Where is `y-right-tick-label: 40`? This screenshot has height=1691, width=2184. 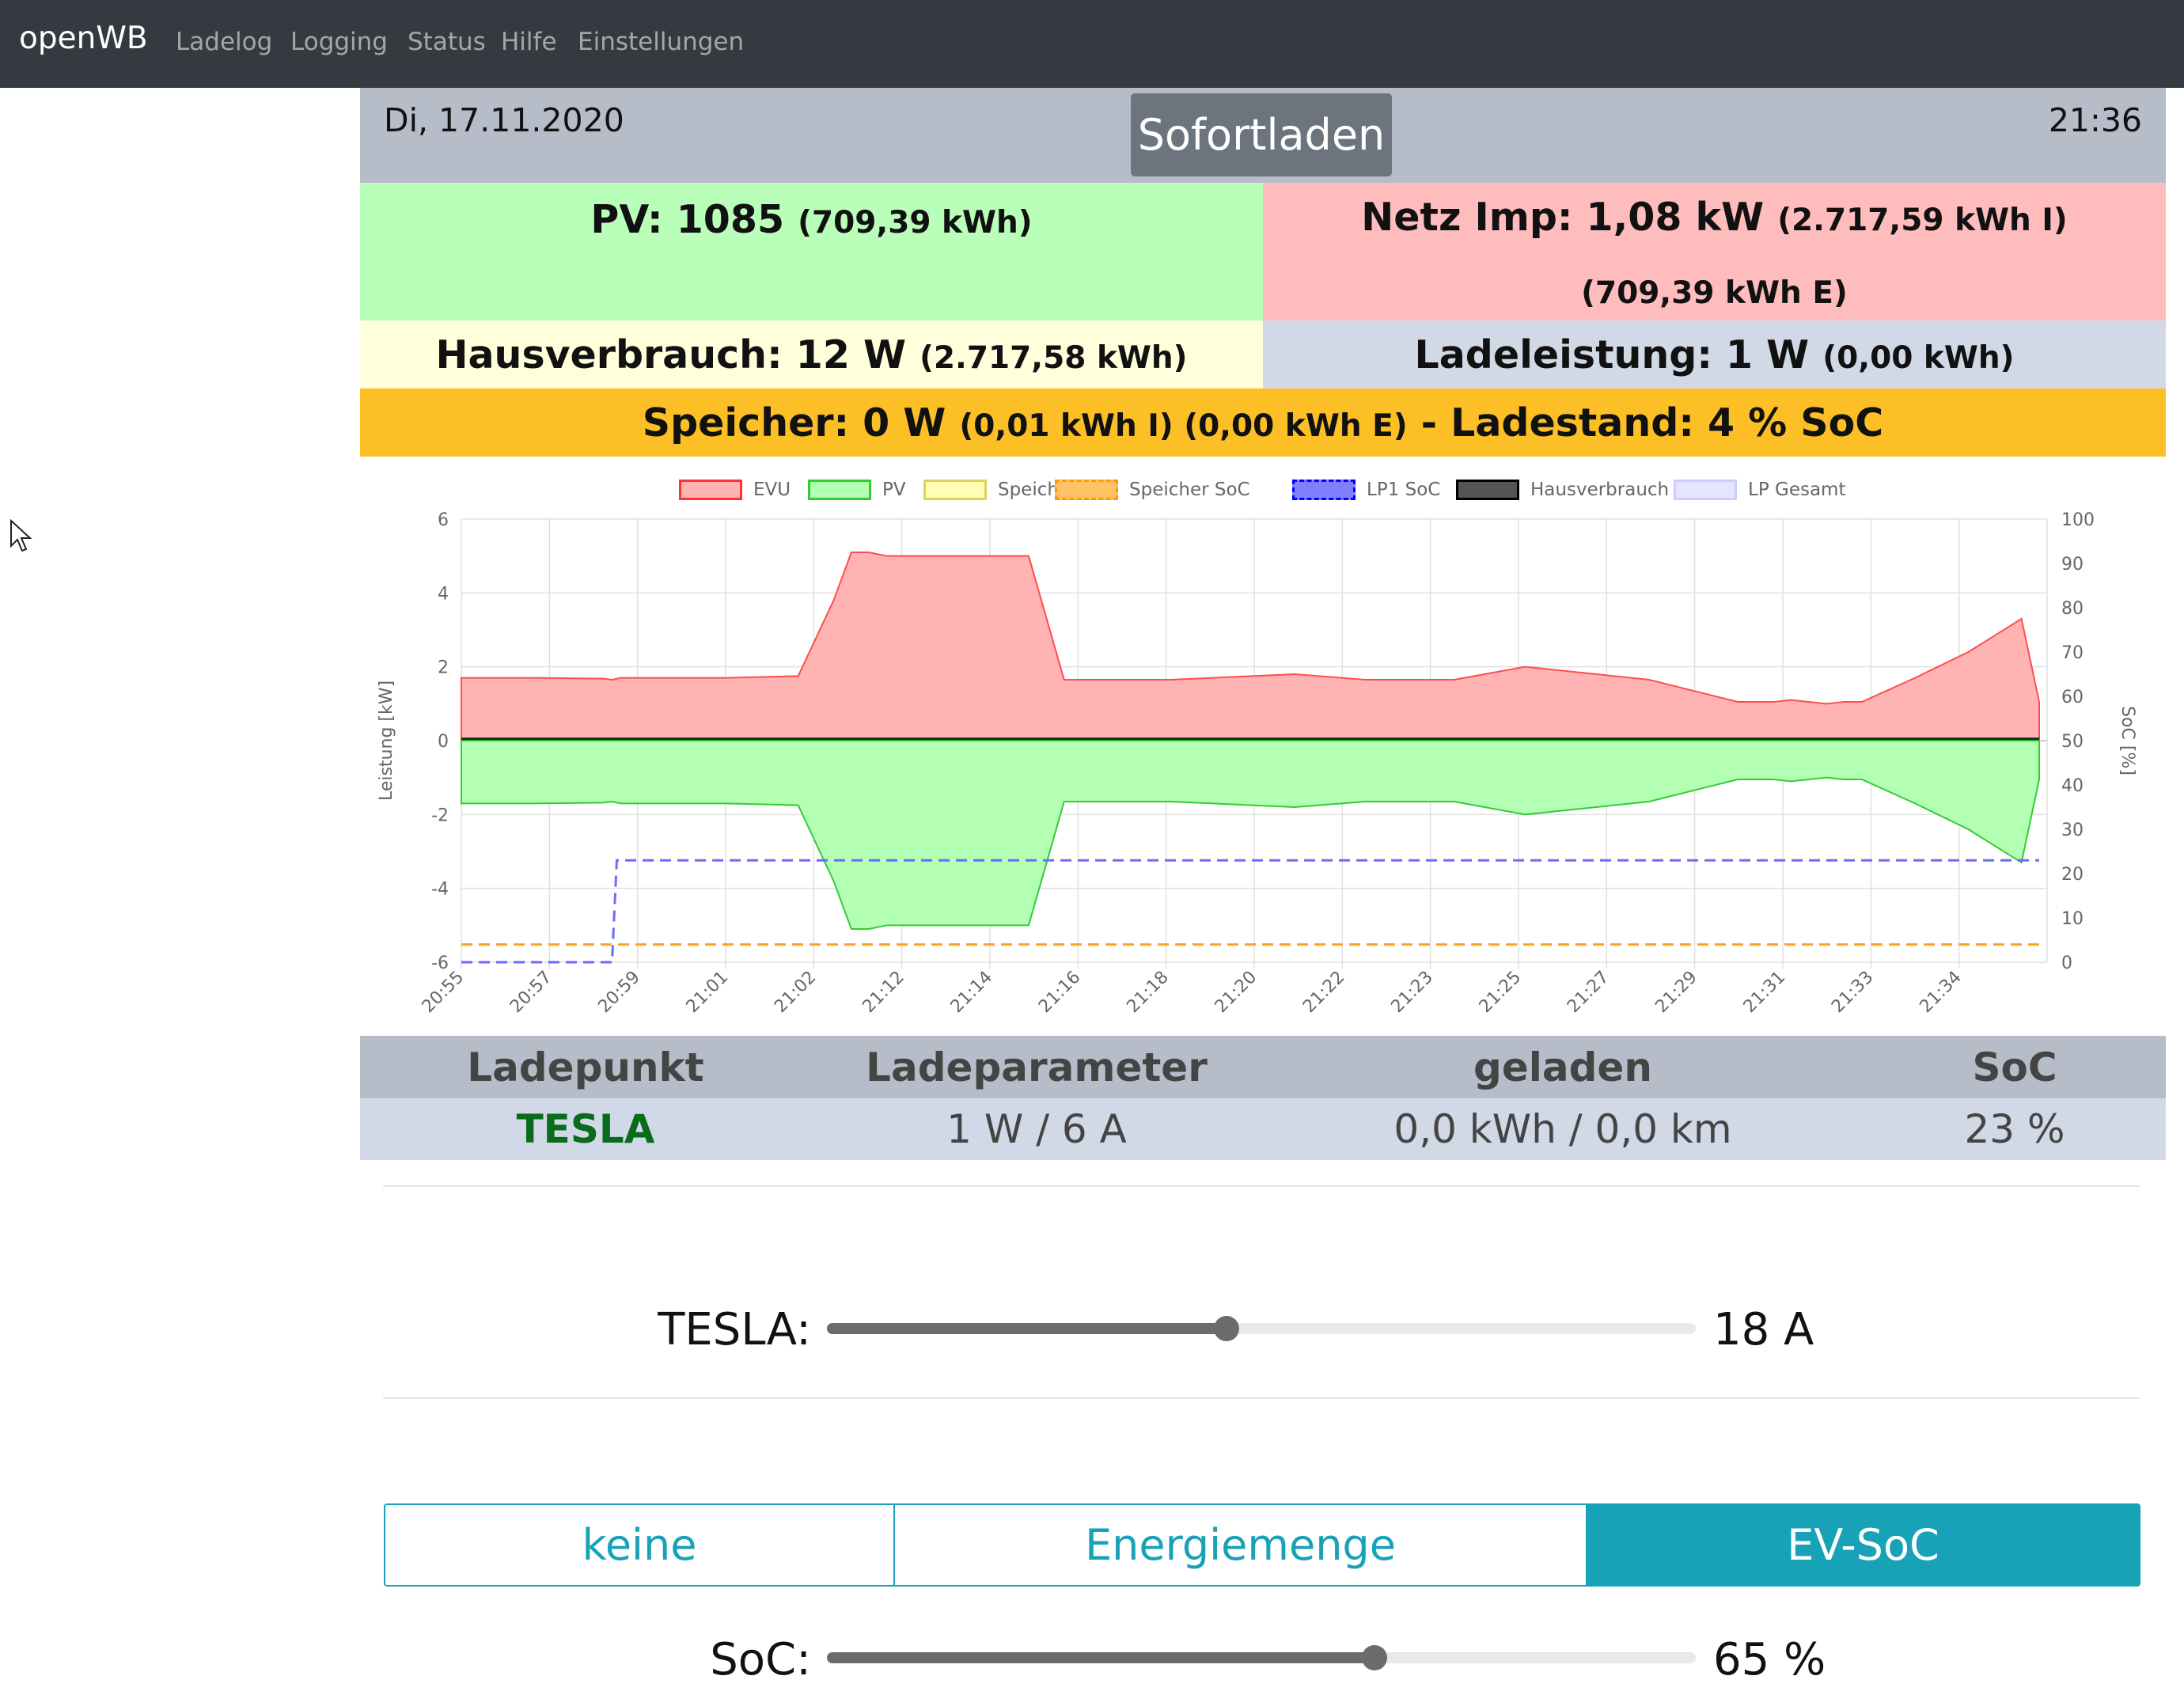 y-right-tick-label: 40 is located at coordinates (2072, 786).